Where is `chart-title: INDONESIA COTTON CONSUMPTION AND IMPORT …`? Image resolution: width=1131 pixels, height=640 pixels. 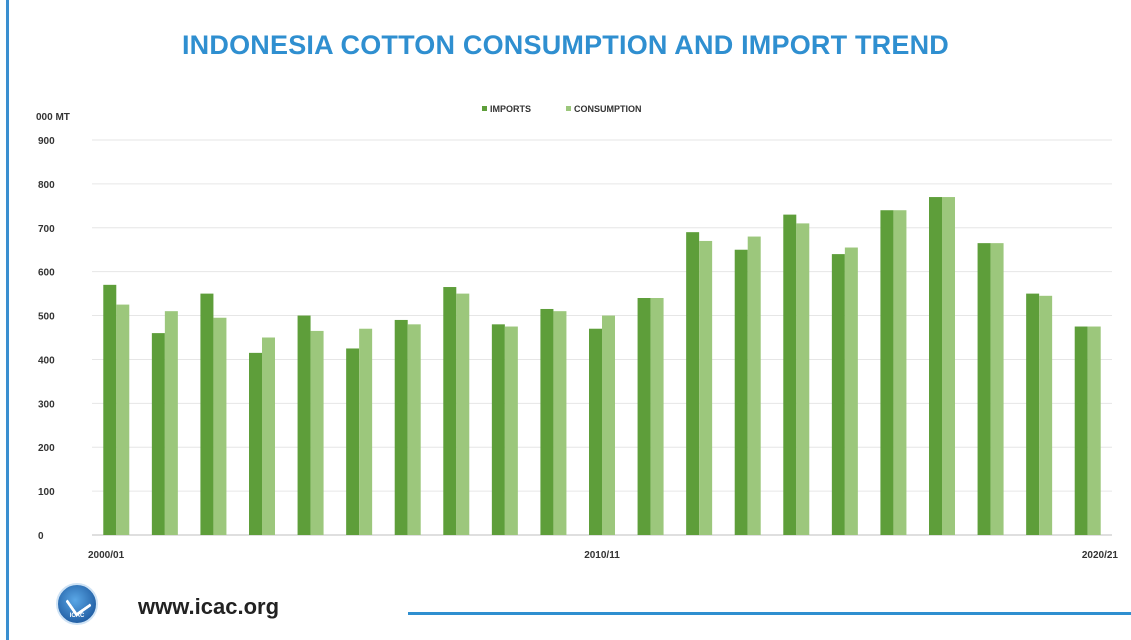
chart-title: INDONESIA COTTON CONSUMPTION AND IMPORT … is located at coordinates (565, 45).